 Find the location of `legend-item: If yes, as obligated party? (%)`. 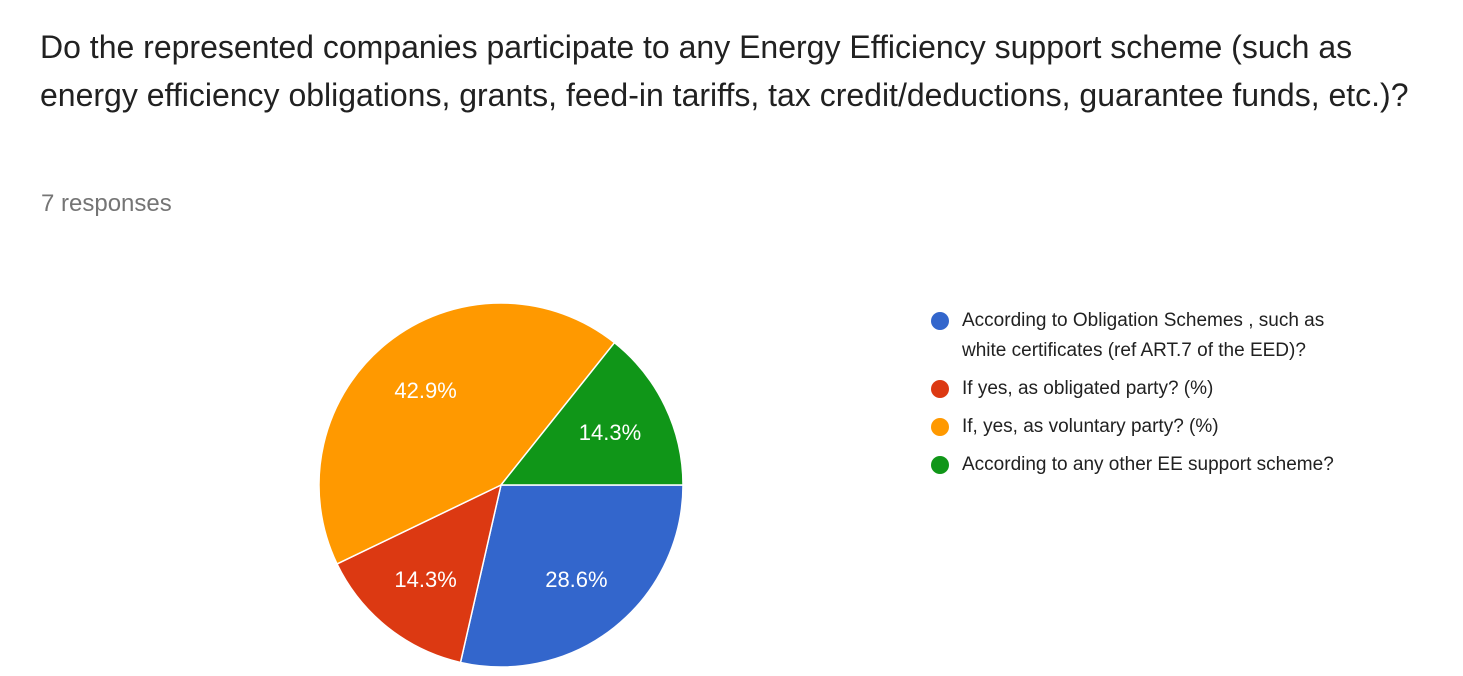

legend-item: If yes, as obligated party? (%) is located at coordinates (1138, 389).